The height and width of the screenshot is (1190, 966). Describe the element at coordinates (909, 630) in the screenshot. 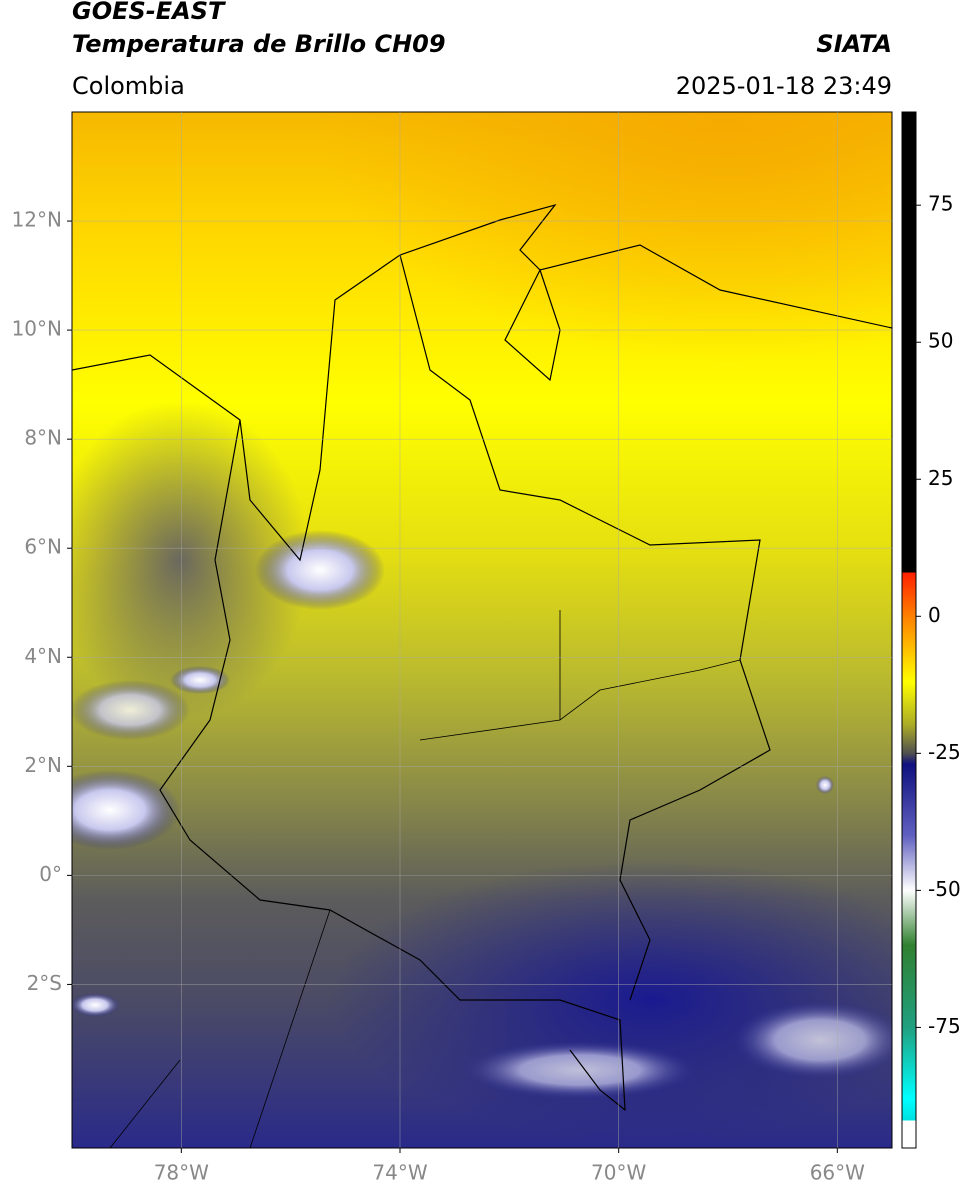

I see `colorbar` at that location.